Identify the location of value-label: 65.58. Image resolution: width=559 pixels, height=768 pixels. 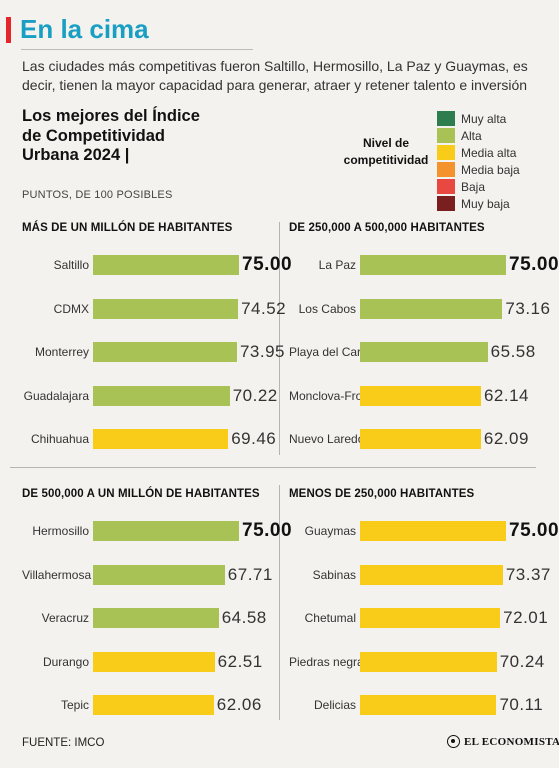
(513, 351).